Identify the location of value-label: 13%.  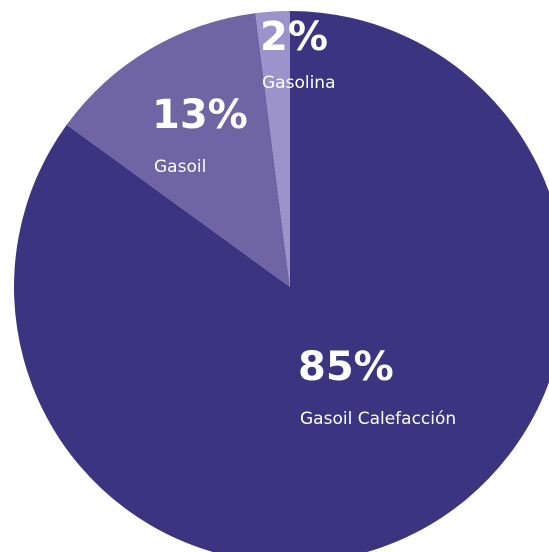
(200, 115).